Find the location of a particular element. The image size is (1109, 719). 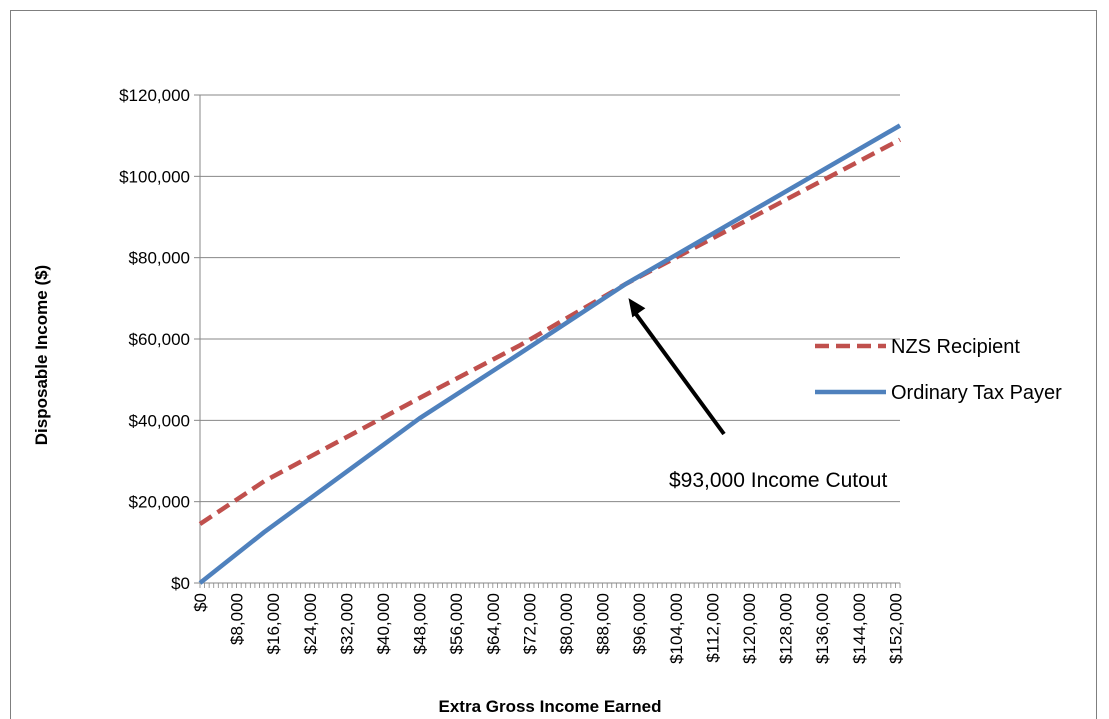

x-tick-label: $128,000 is located at coordinates (786, 628).